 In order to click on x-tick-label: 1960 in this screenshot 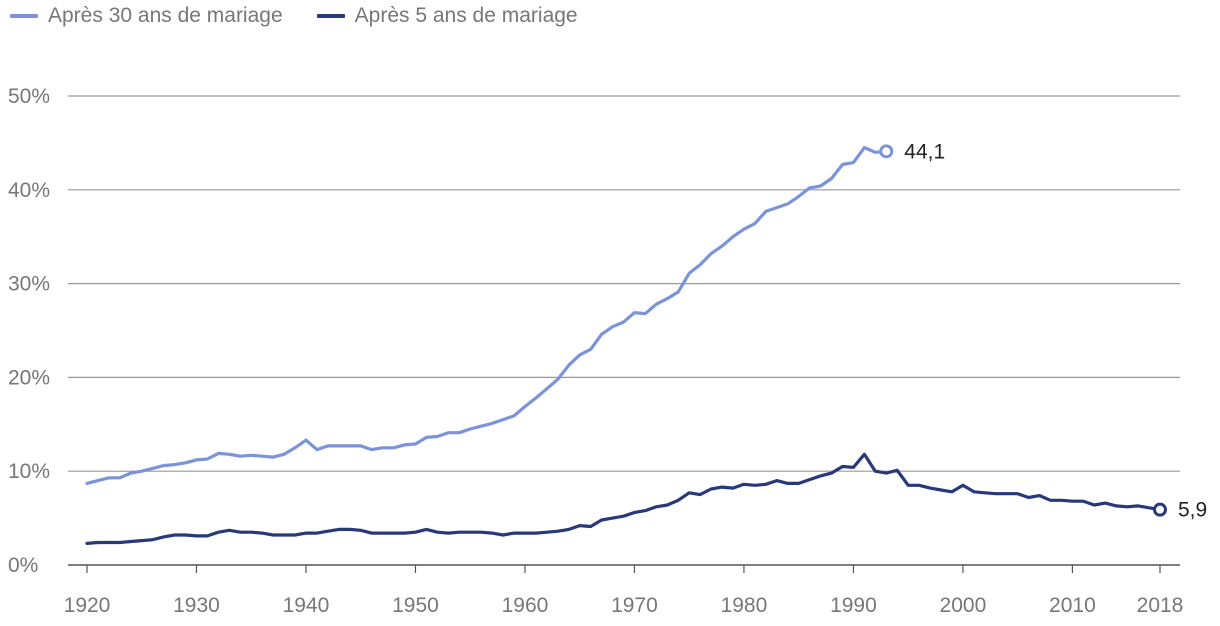, I will do `click(525, 605)`.